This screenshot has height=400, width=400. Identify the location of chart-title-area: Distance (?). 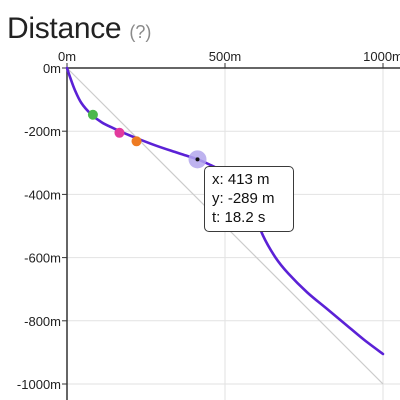
(79, 29).